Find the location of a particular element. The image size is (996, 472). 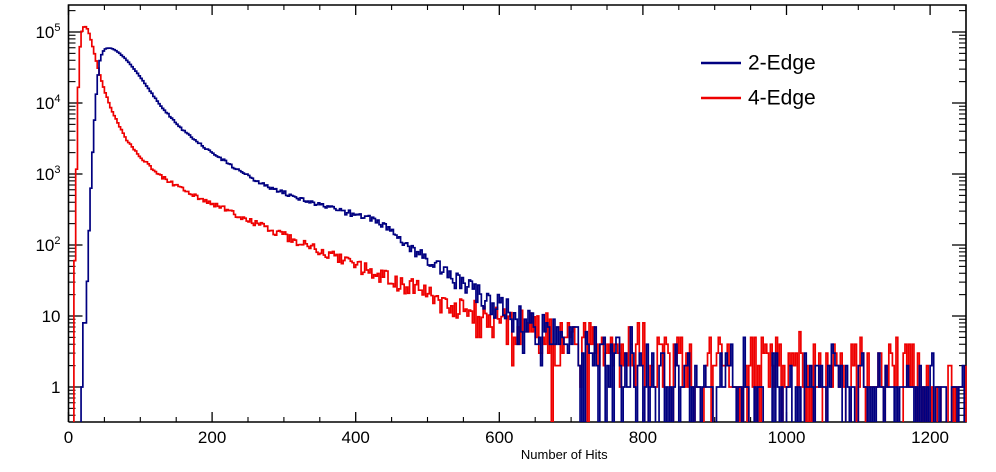

legend: 2-Edge 4-Edge is located at coordinates (758, 81).